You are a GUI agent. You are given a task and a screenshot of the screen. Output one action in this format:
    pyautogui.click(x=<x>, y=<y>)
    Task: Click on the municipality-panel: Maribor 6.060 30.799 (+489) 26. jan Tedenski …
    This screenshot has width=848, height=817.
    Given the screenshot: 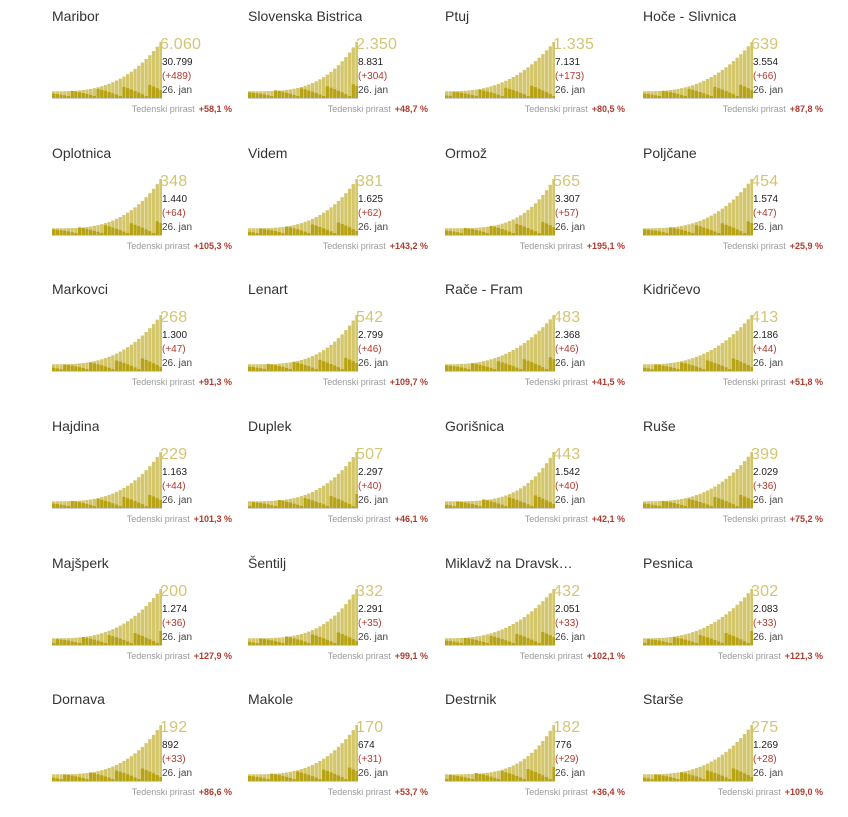 What is the action you would take?
    pyautogui.click(x=137, y=64)
    